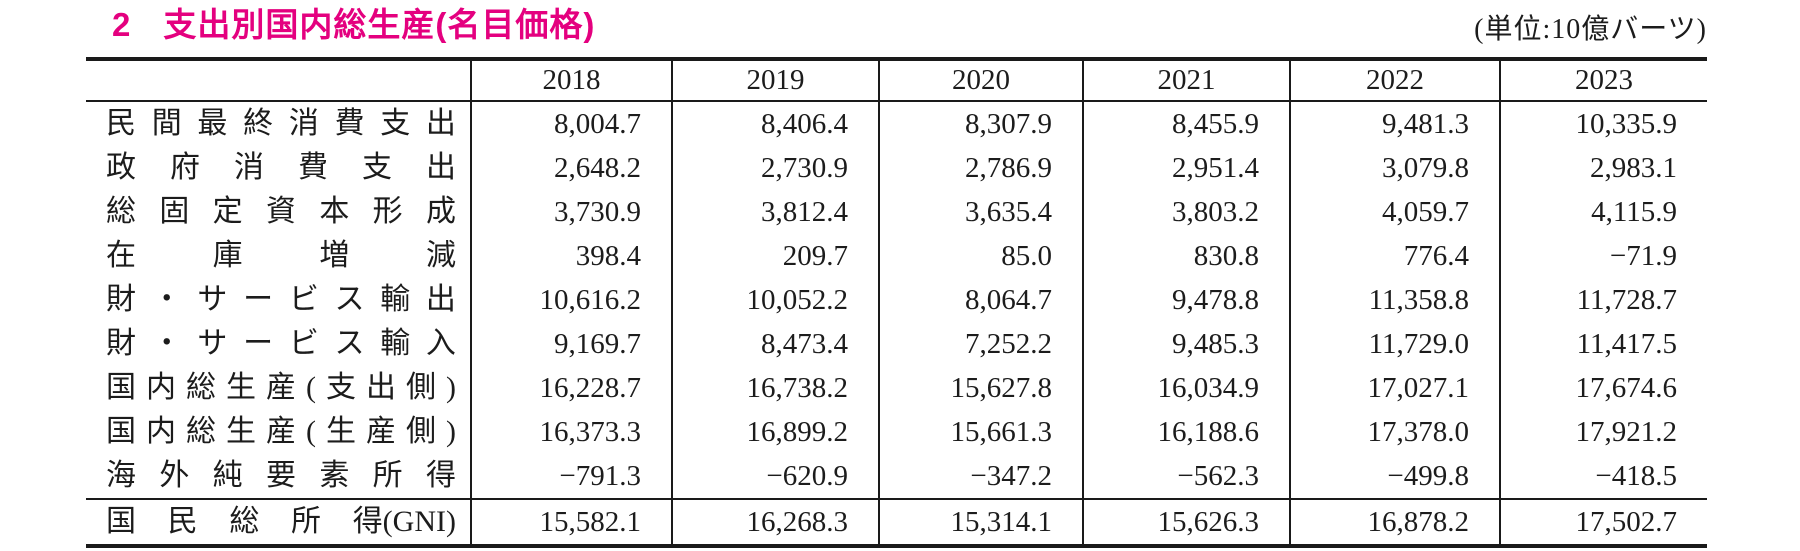  What do you see at coordinates (775, 522) in the screenshot?
I see `value-cell: 16,268.3` at bounding box center [775, 522].